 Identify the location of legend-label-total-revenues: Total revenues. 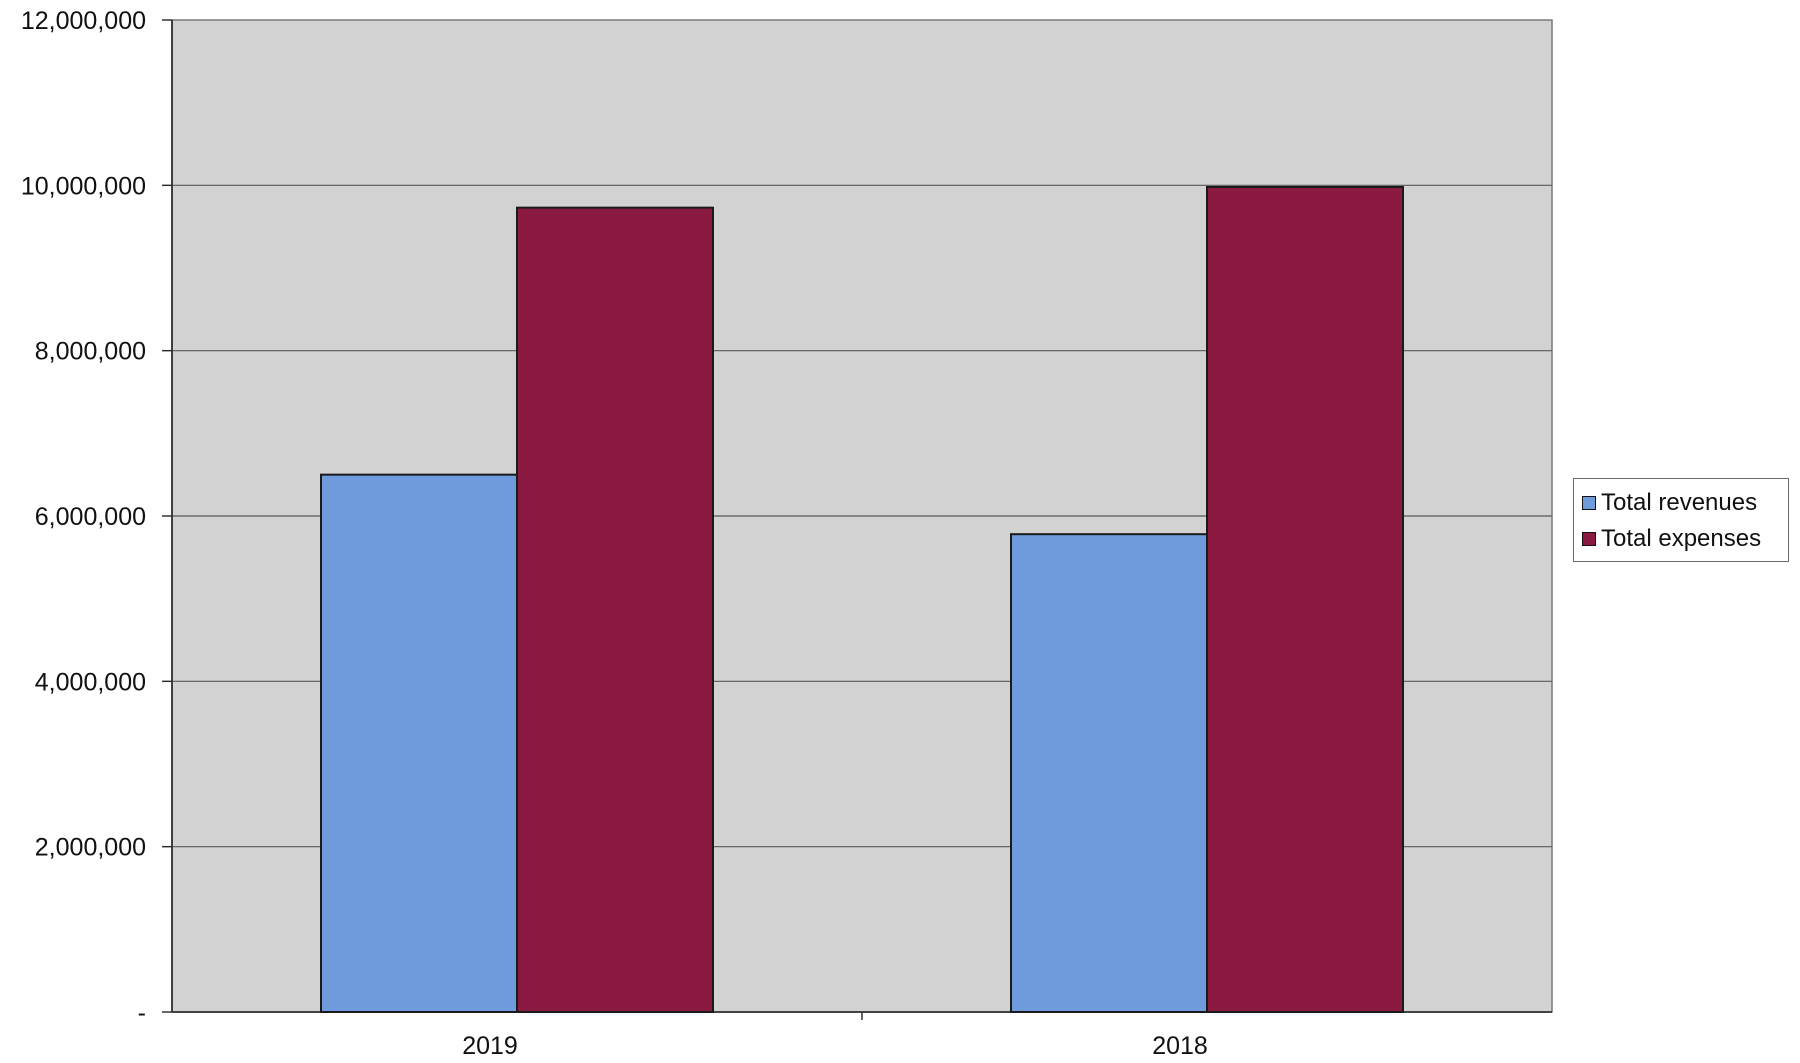
(1679, 502).